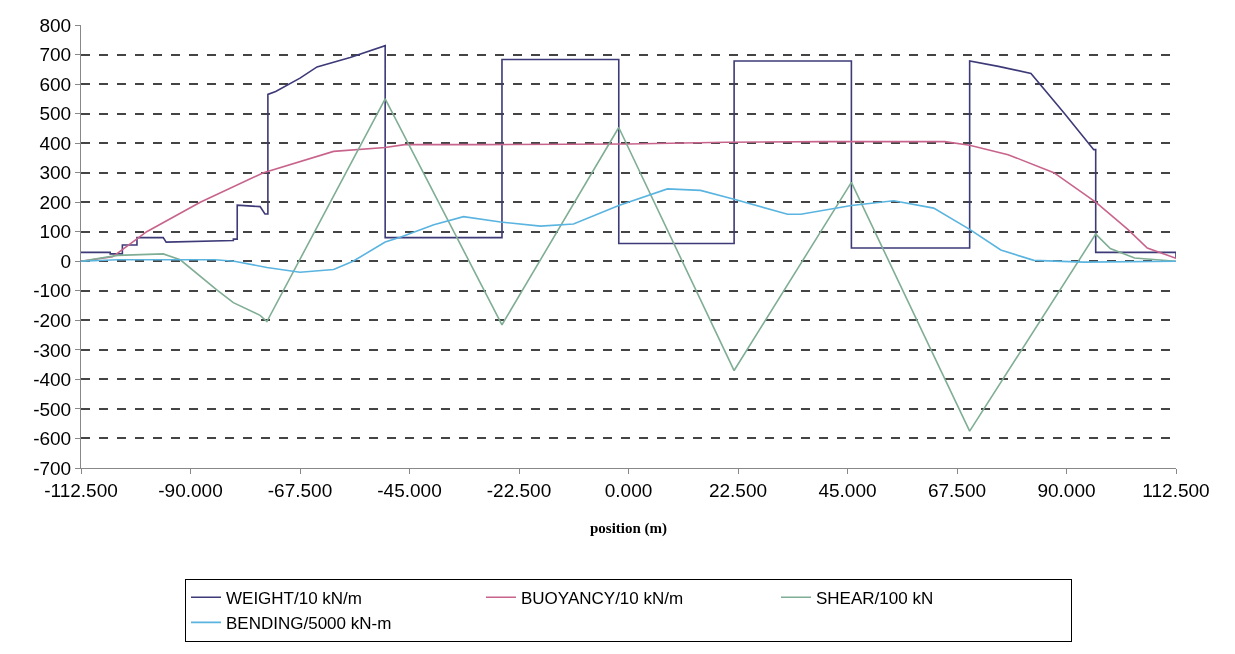 This screenshot has width=1235, height=654. I want to click on y-tick-label: 0, so click(66, 261).